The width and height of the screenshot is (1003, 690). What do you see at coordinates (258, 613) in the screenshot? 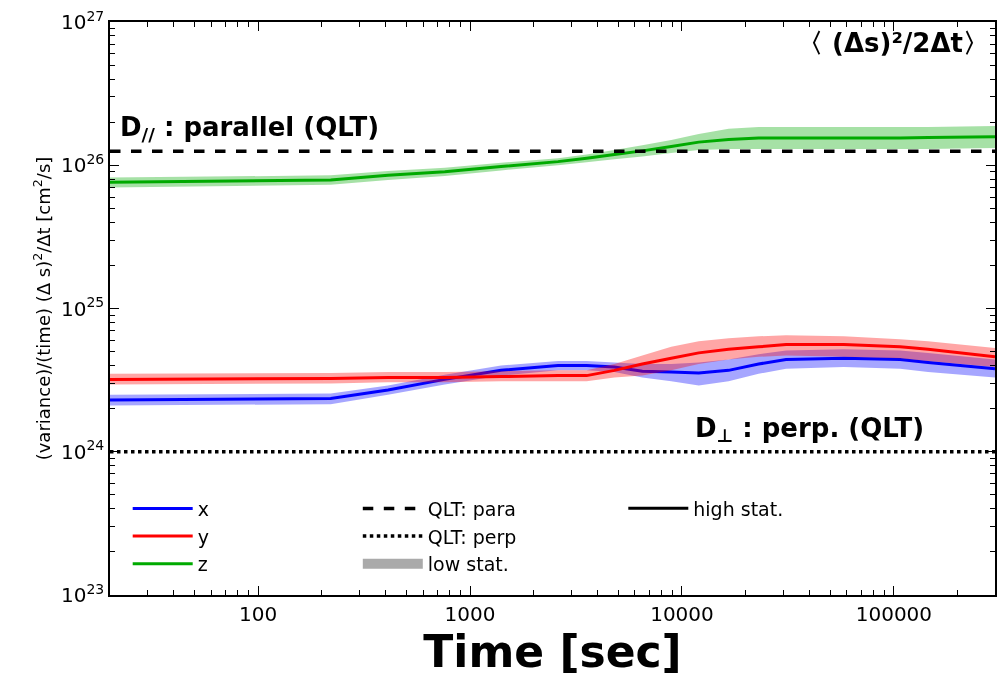
I see `x-tick-label: 100` at bounding box center [258, 613].